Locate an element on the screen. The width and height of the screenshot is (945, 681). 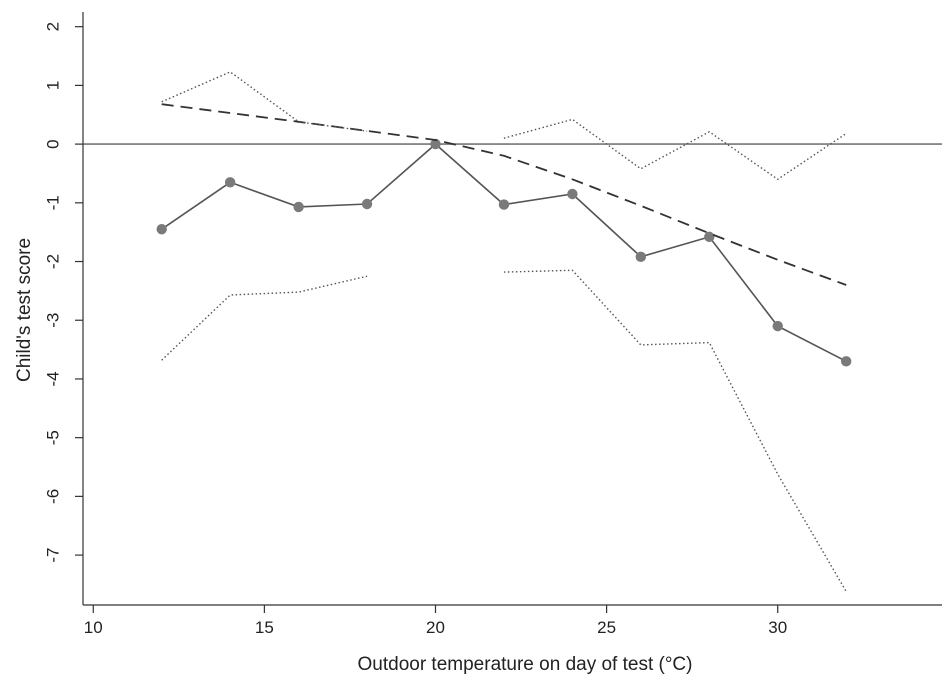
y-tick-label: 1 is located at coordinates (53, 85).